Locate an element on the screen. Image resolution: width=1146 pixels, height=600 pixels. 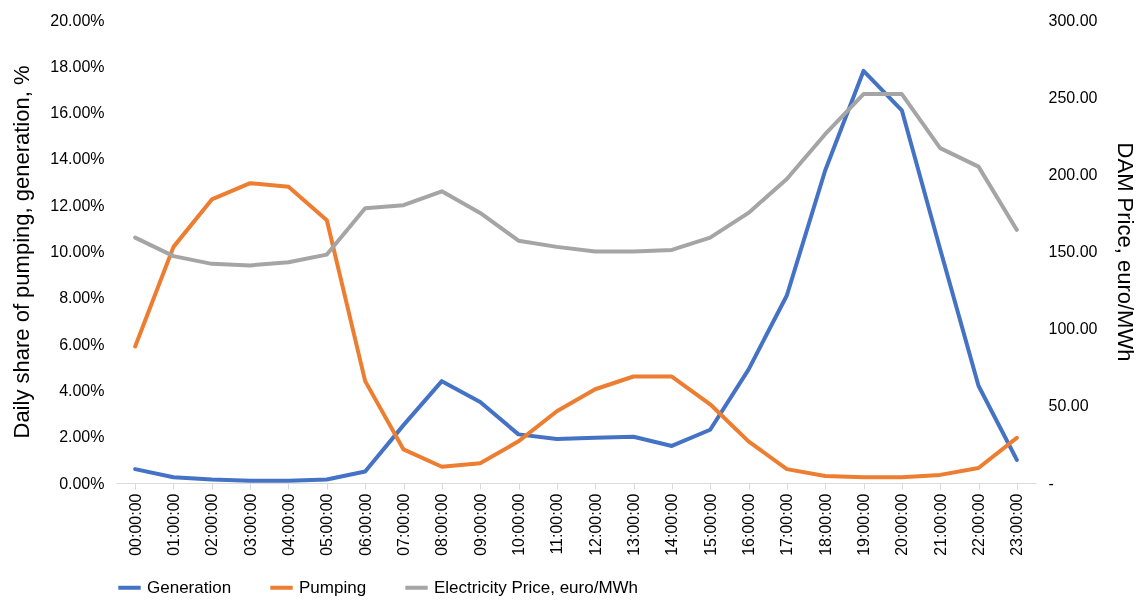
x-tick-label: 19:00:00 is located at coordinates (863, 524).